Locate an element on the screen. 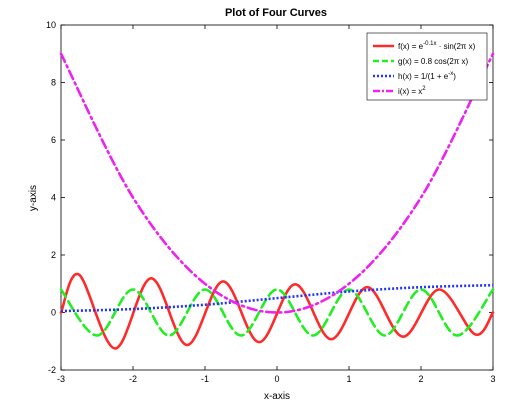 This screenshot has width=531, height=405. y-tick-label: 6 is located at coordinates (53, 140).